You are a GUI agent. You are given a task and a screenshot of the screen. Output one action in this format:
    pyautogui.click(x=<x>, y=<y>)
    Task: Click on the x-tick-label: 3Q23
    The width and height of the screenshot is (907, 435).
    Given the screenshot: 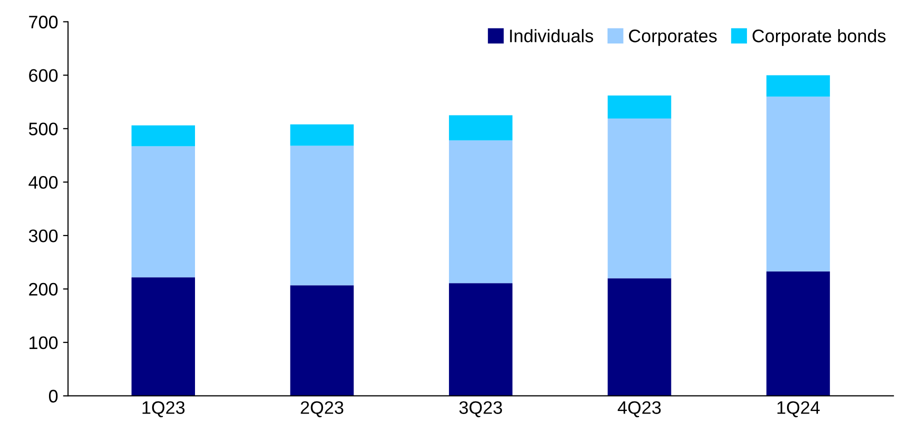 What is the action you would take?
    pyautogui.click(x=480, y=409)
    